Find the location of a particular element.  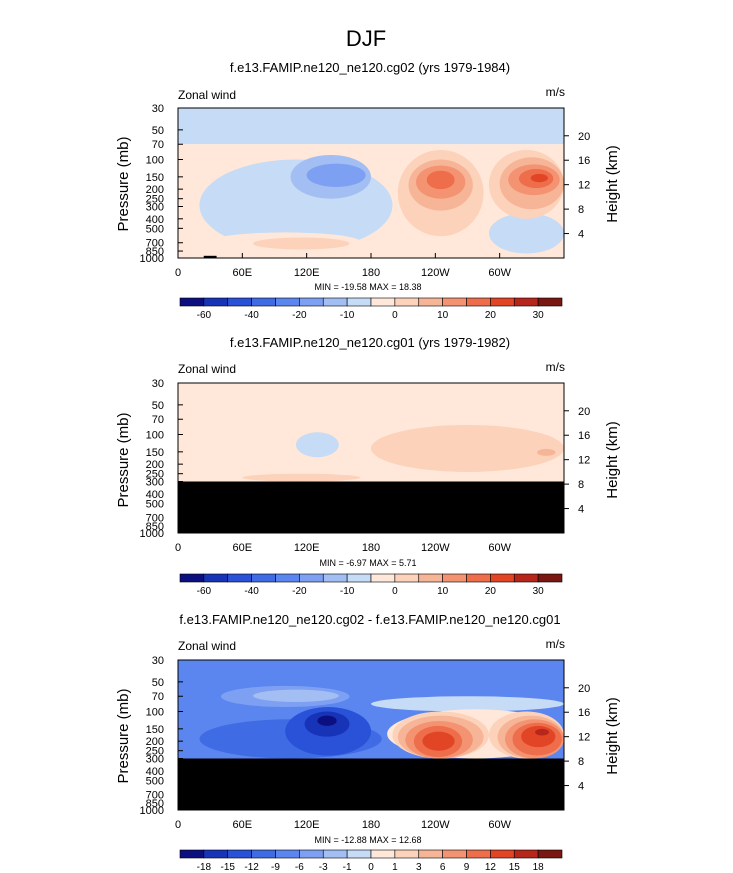

colorbar-label: -1 is located at coordinates (347, 867).